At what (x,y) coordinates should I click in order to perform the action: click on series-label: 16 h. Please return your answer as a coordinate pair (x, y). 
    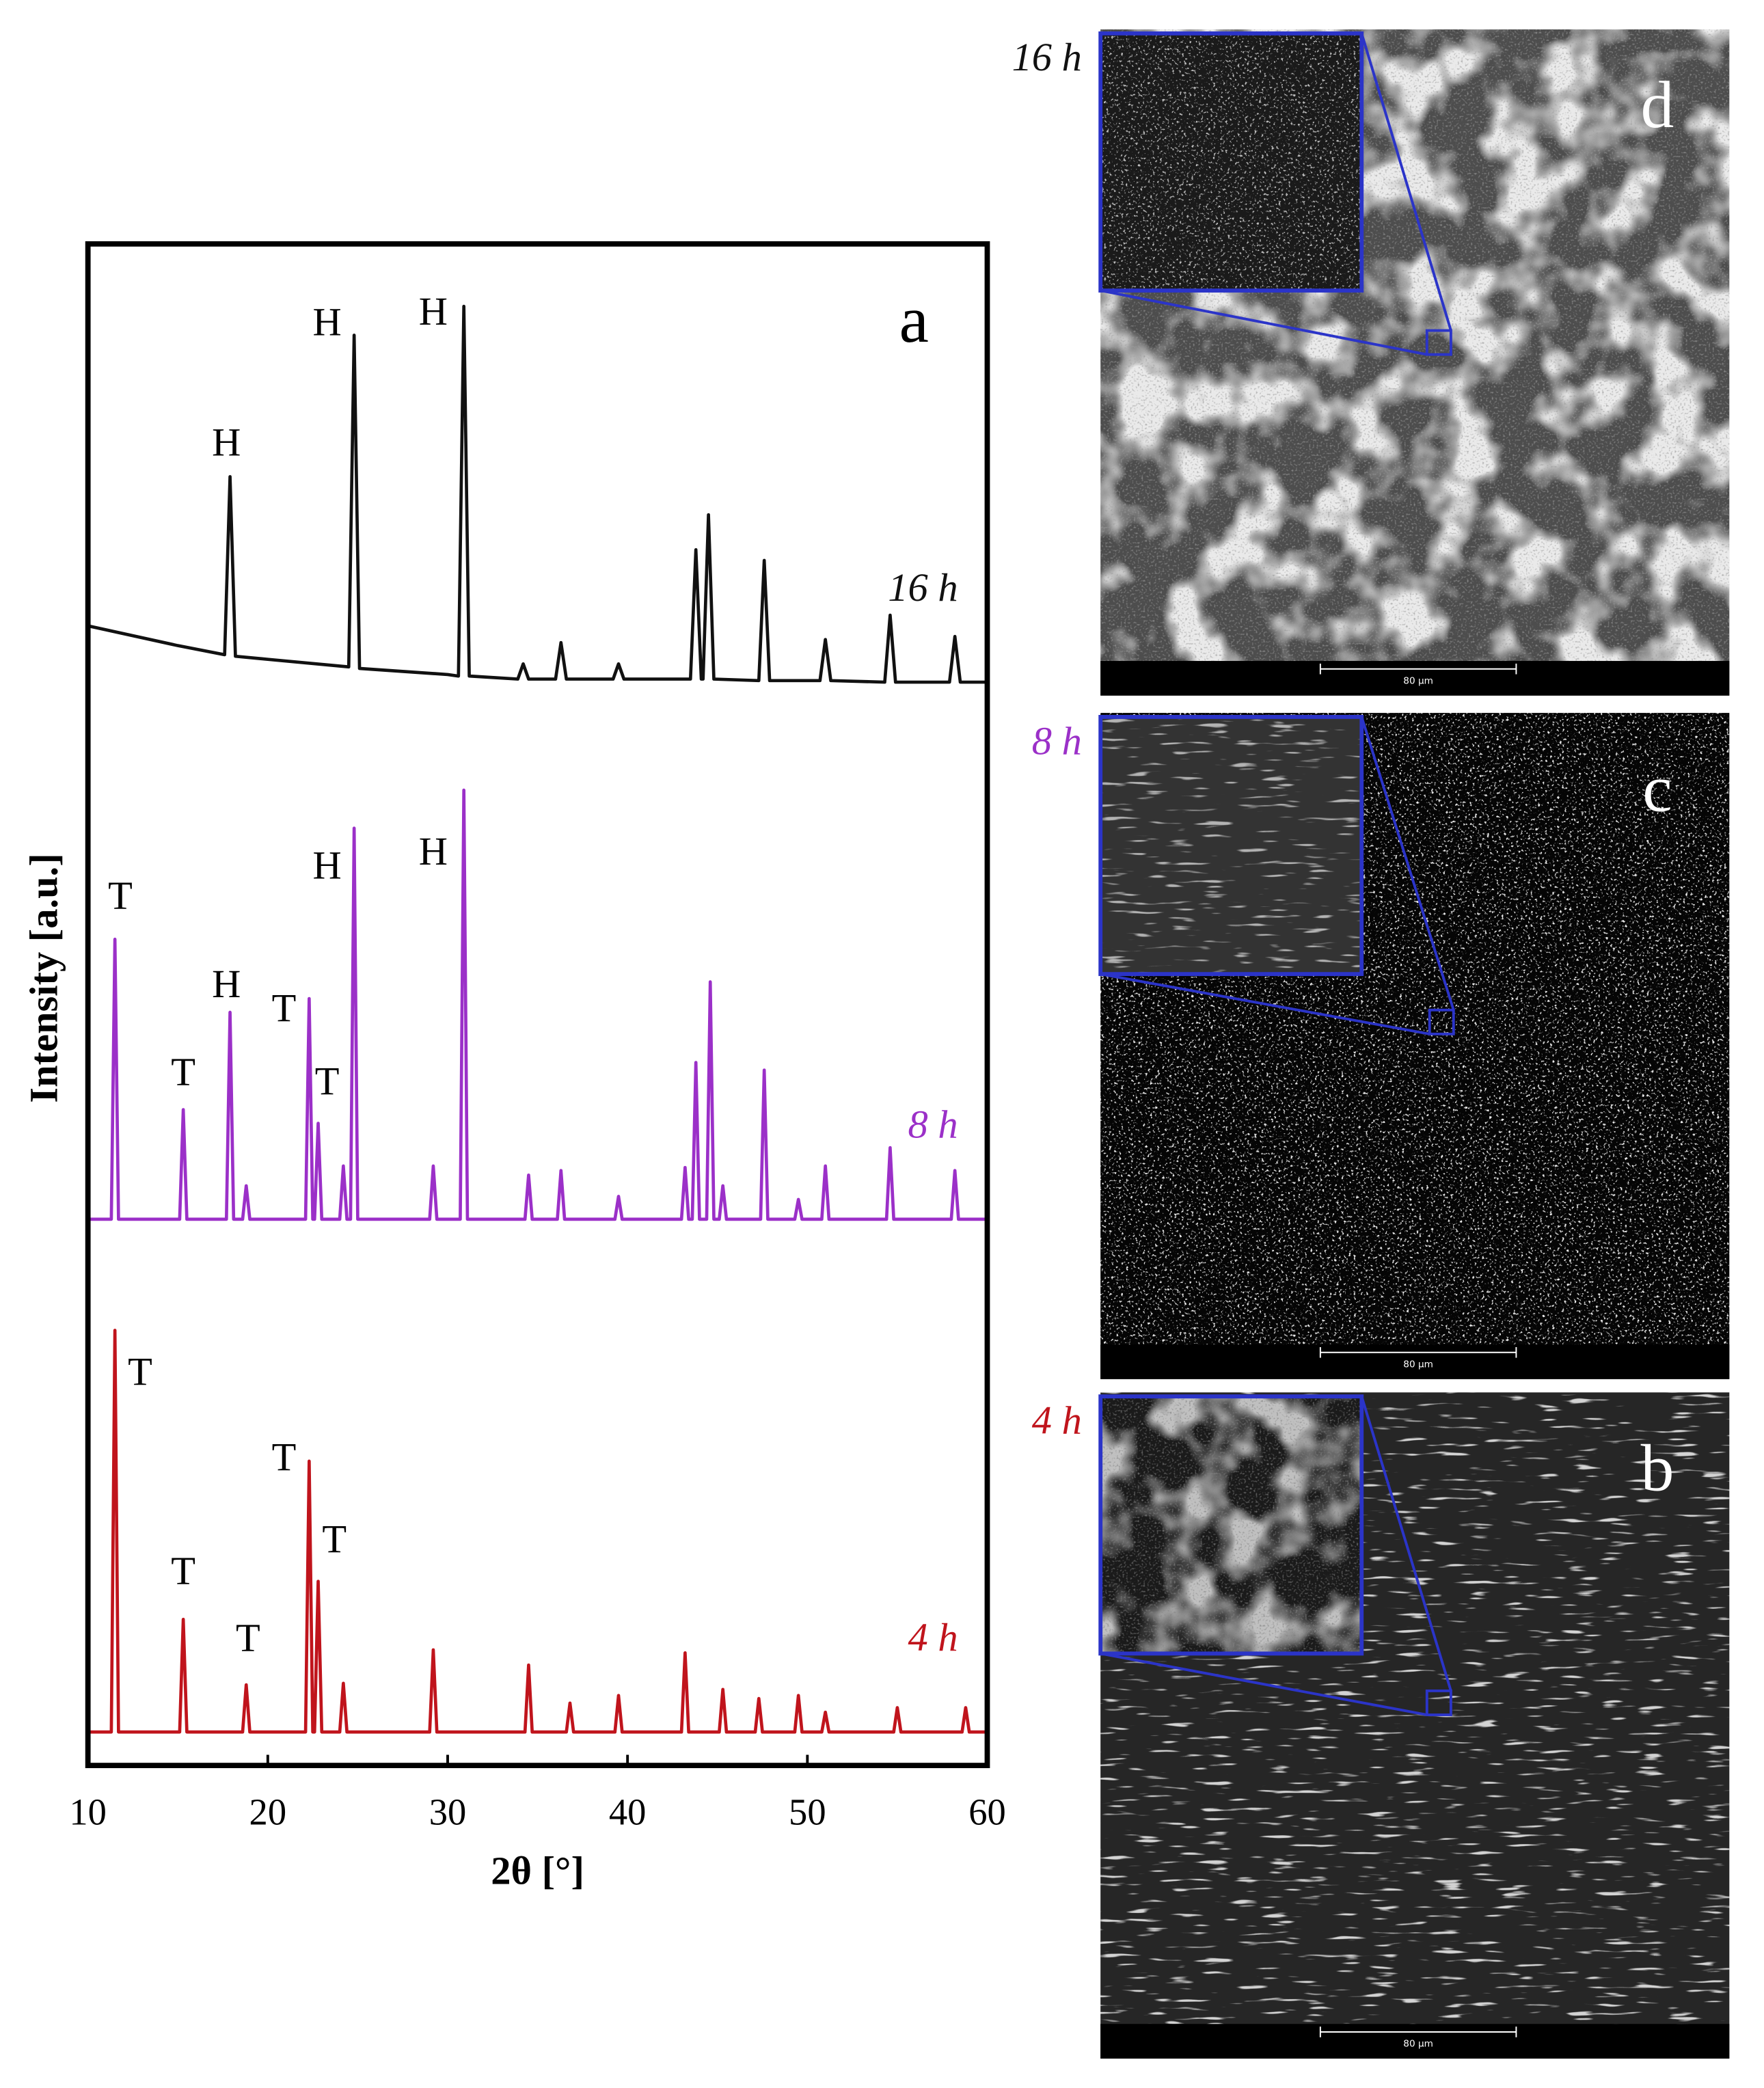
    Looking at the image, I should click on (923, 588).